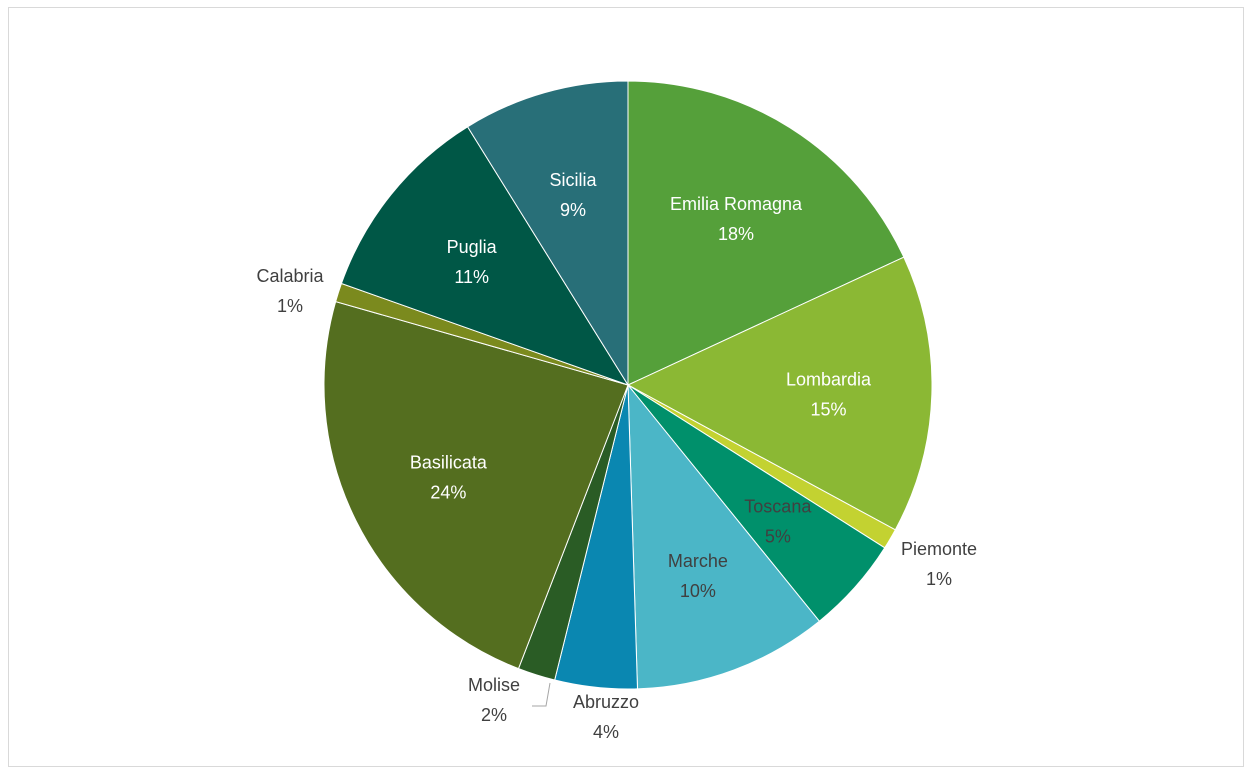  Describe the element at coordinates (736, 204) in the screenshot. I see `slice-label-emilia-romagna: Emilia Romagna` at that location.